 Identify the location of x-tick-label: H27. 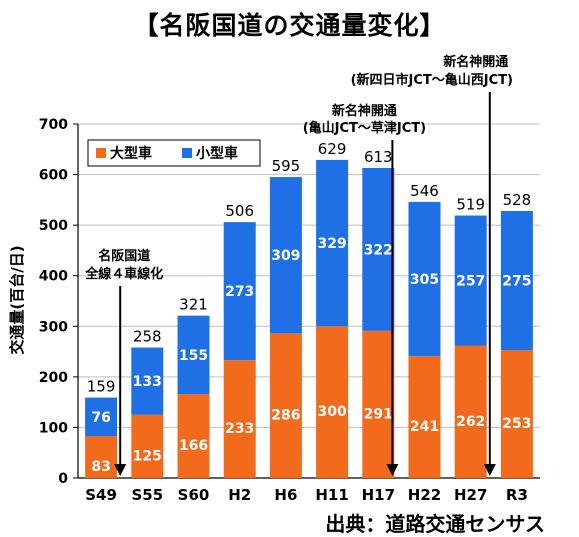
(470, 495).